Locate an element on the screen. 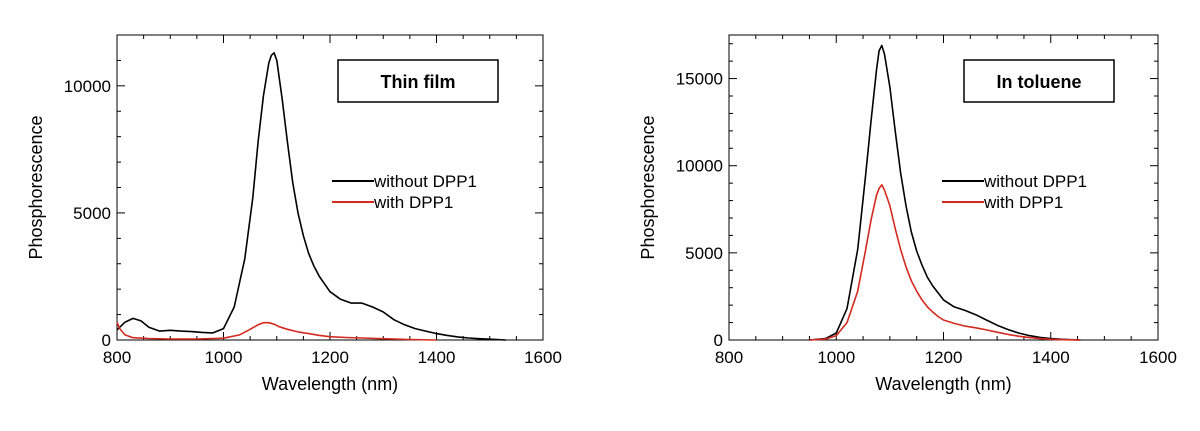 This screenshot has width=1200, height=431. chart-title: Thin film is located at coordinates (418, 82).